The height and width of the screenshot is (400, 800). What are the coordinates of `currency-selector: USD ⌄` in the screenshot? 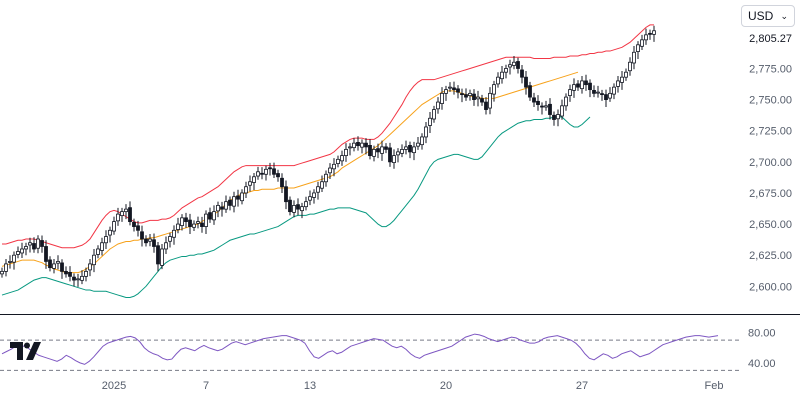 It's located at (768, 16).